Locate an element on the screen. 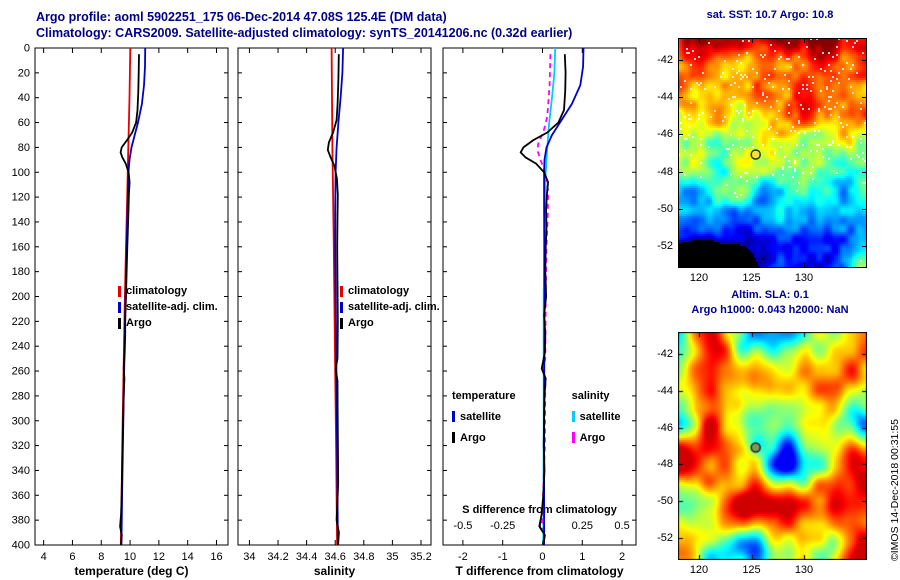 The image size is (900, 580). series-salinity-argo-line is located at coordinates (544, 300).